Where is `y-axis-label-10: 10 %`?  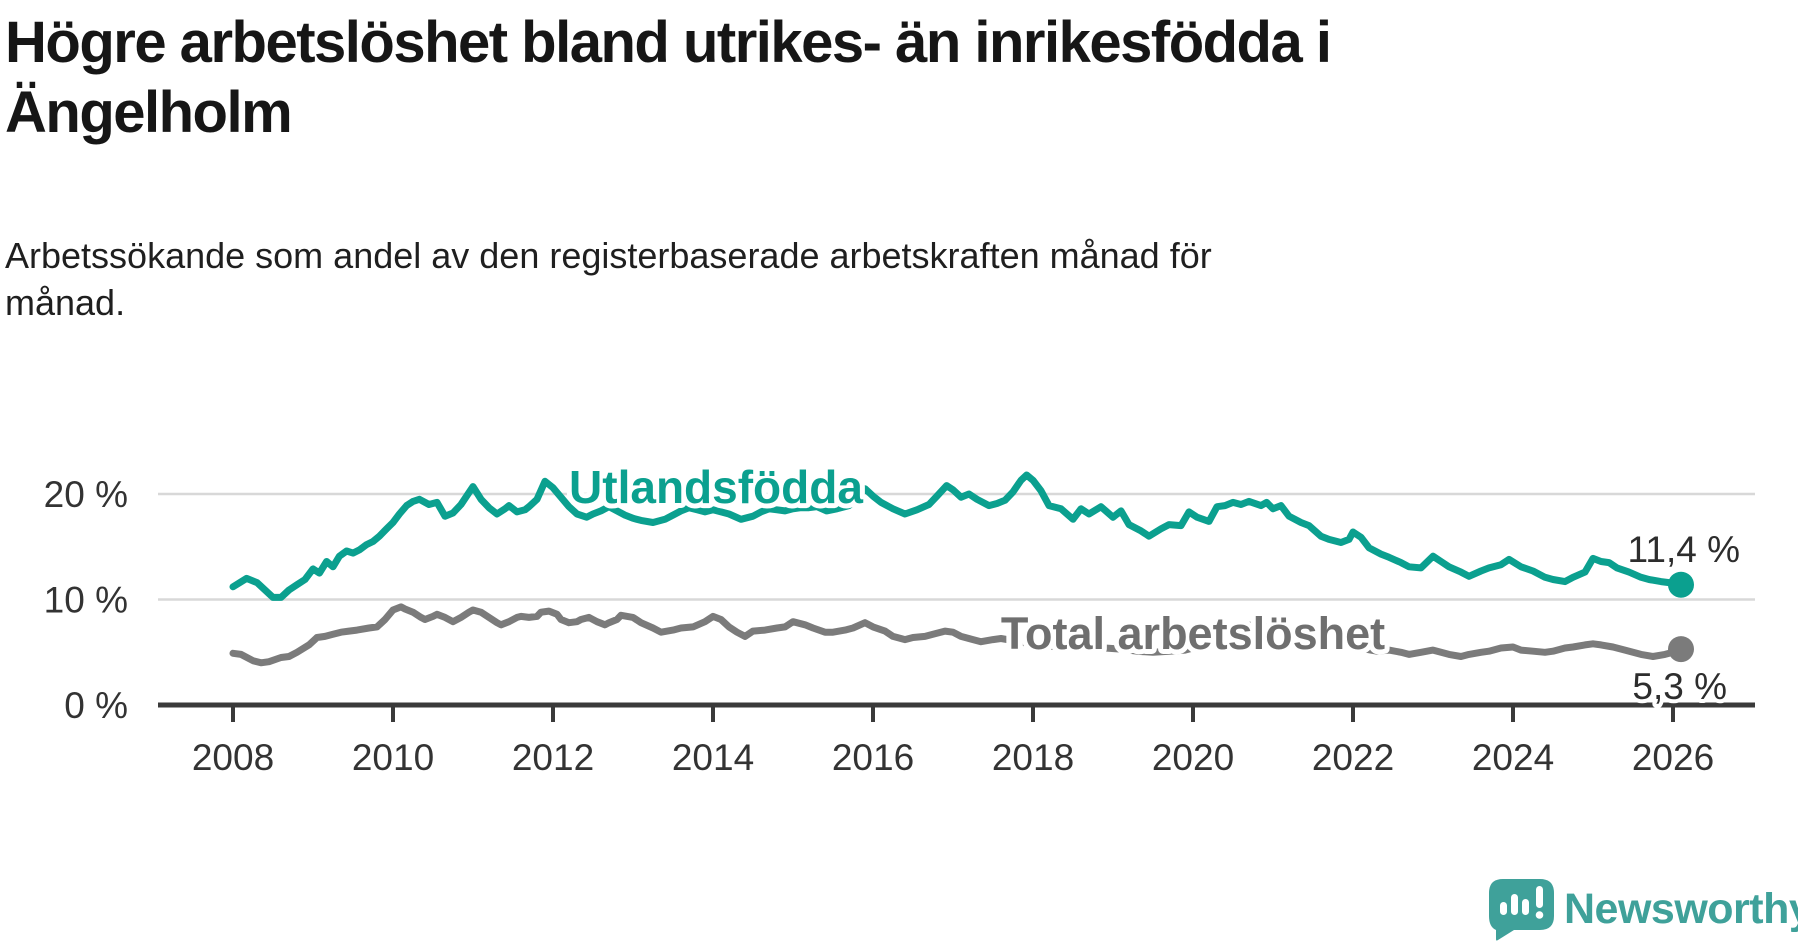 y-axis-label-10: 10 % is located at coordinates (86, 600).